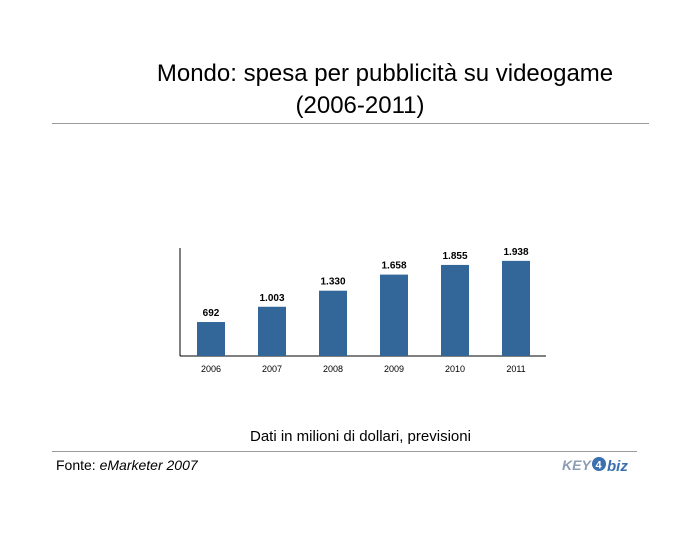 The height and width of the screenshot is (550, 700). I want to click on x-tick-2007: 2007, so click(272, 369).